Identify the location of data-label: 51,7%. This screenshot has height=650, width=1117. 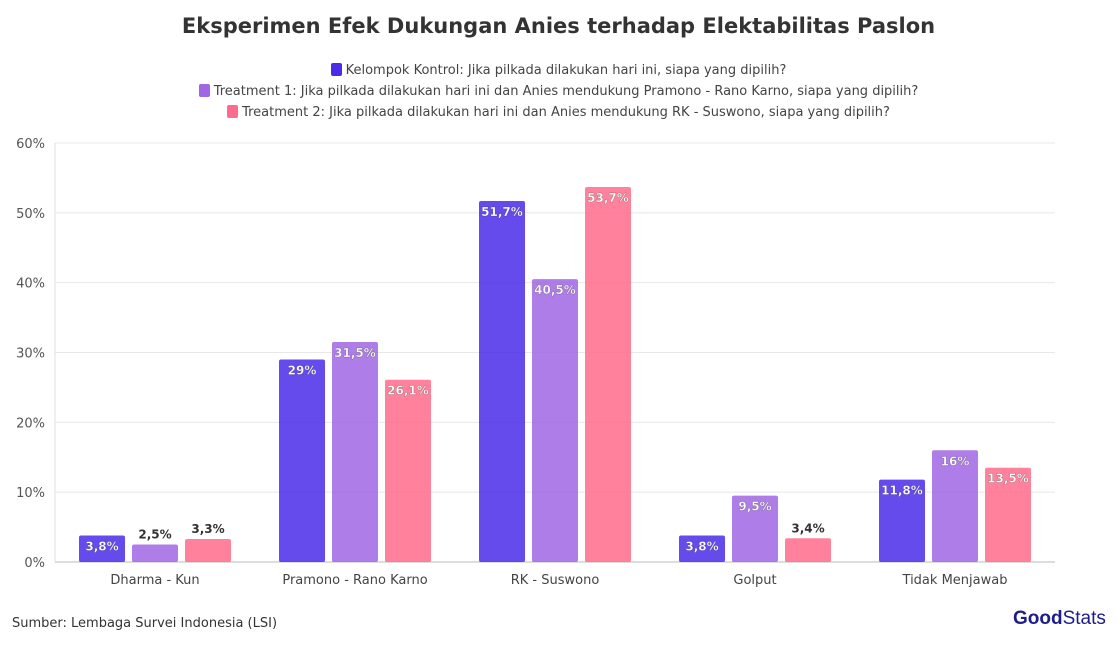
(502, 212).